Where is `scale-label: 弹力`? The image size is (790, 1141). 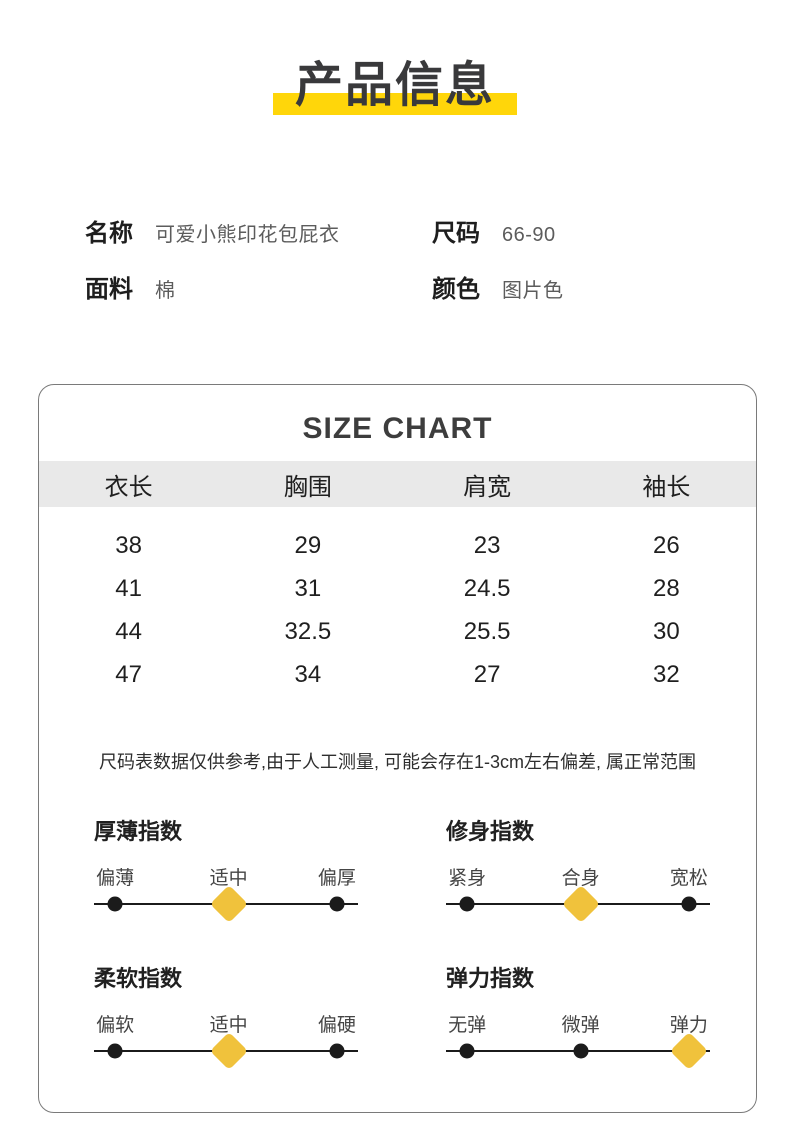
scale-label: 弹力 is located at coordinates (688, 1026).